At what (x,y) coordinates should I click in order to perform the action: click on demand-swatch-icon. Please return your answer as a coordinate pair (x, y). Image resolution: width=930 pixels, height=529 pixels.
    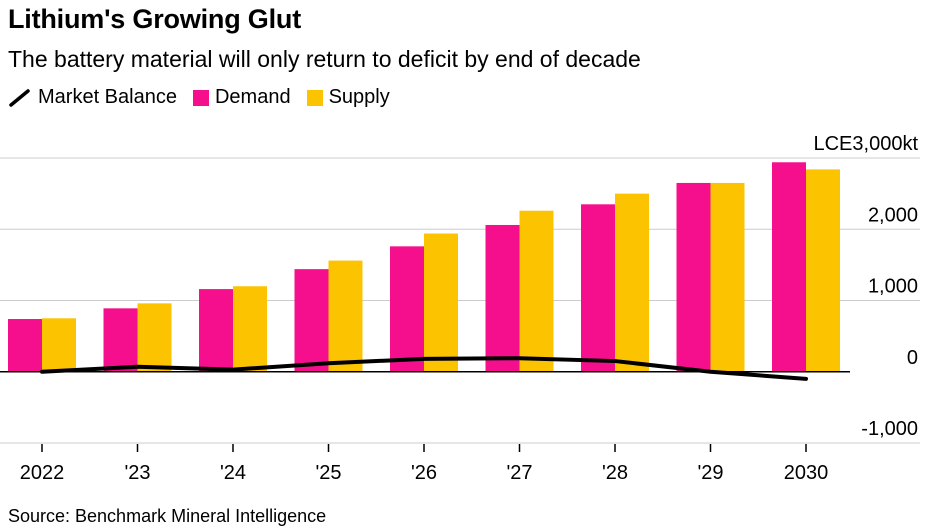
    Looking at the image, I should click on (200, 97).